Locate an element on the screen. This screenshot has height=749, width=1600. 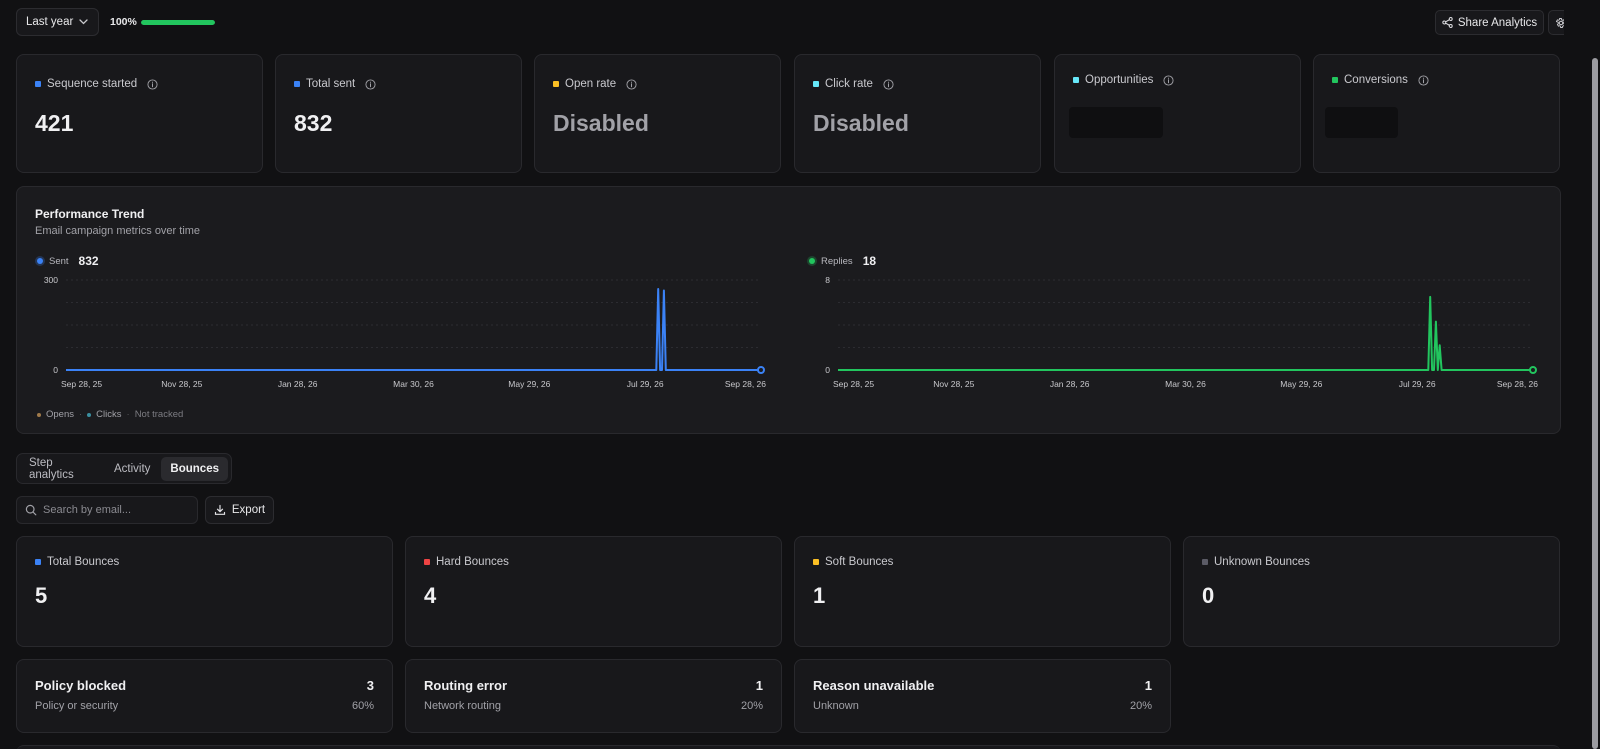
stat-value: 421 is located at coordinates (54, 123).